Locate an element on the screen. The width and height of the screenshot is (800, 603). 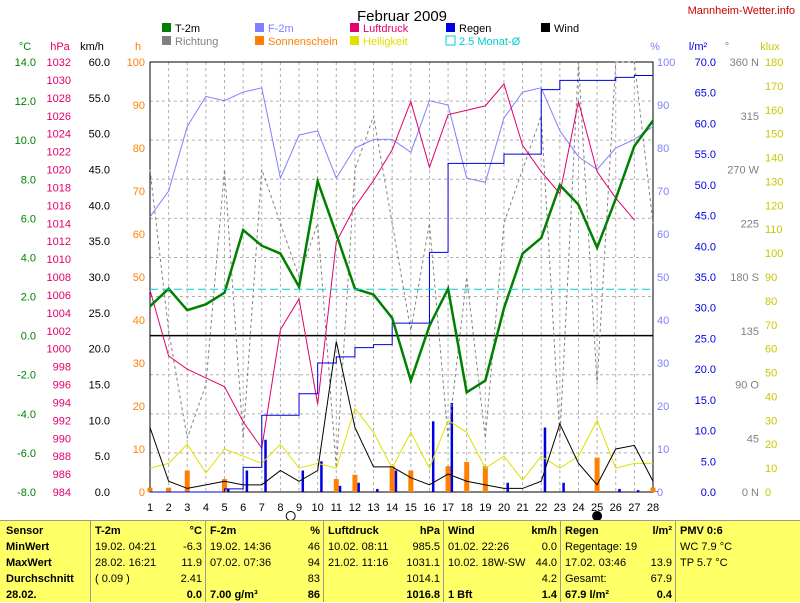
x-tick-label: 15 is located at coordinates (411, 508).